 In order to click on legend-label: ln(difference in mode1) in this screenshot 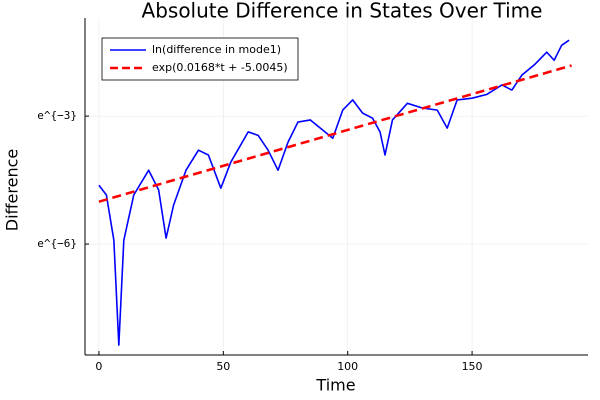, I will do `click(216, 49)`.